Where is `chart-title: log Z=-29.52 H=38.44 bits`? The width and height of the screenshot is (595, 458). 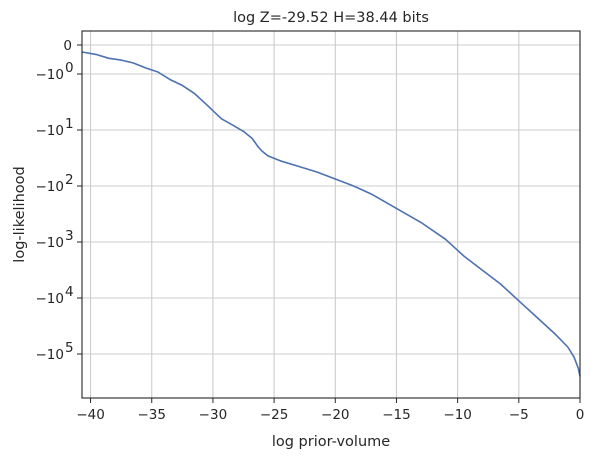
chart-title: log Z=-29.52 H=38.44 bits is located at coordinates (331, 18).